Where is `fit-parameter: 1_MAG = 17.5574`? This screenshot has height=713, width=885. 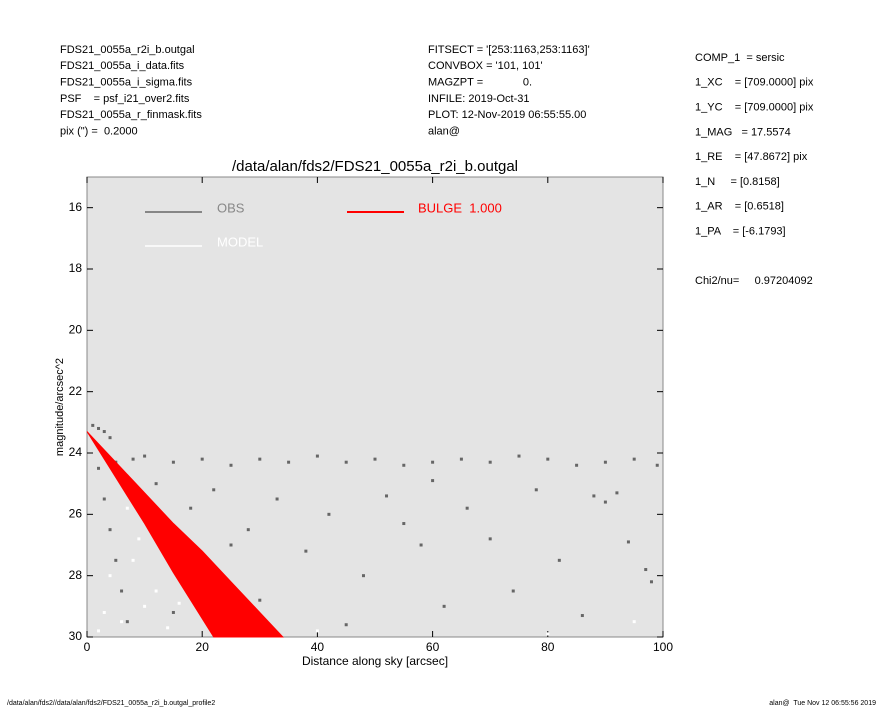
fit-parameter: 1_MAG = 17.5574 is located at coordinates (743, 132).